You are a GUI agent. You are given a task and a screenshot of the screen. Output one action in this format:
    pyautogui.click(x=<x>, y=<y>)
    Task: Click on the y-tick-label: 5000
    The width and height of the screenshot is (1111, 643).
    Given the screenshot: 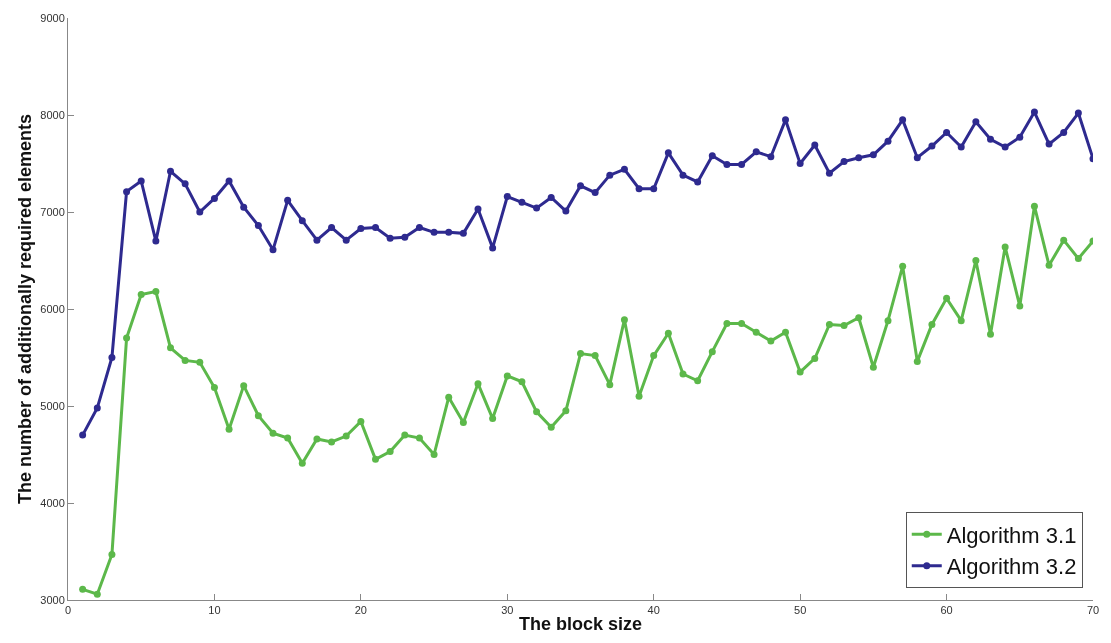 What is the action you would take?
    pyautogui.click(x=52, y=405)
    